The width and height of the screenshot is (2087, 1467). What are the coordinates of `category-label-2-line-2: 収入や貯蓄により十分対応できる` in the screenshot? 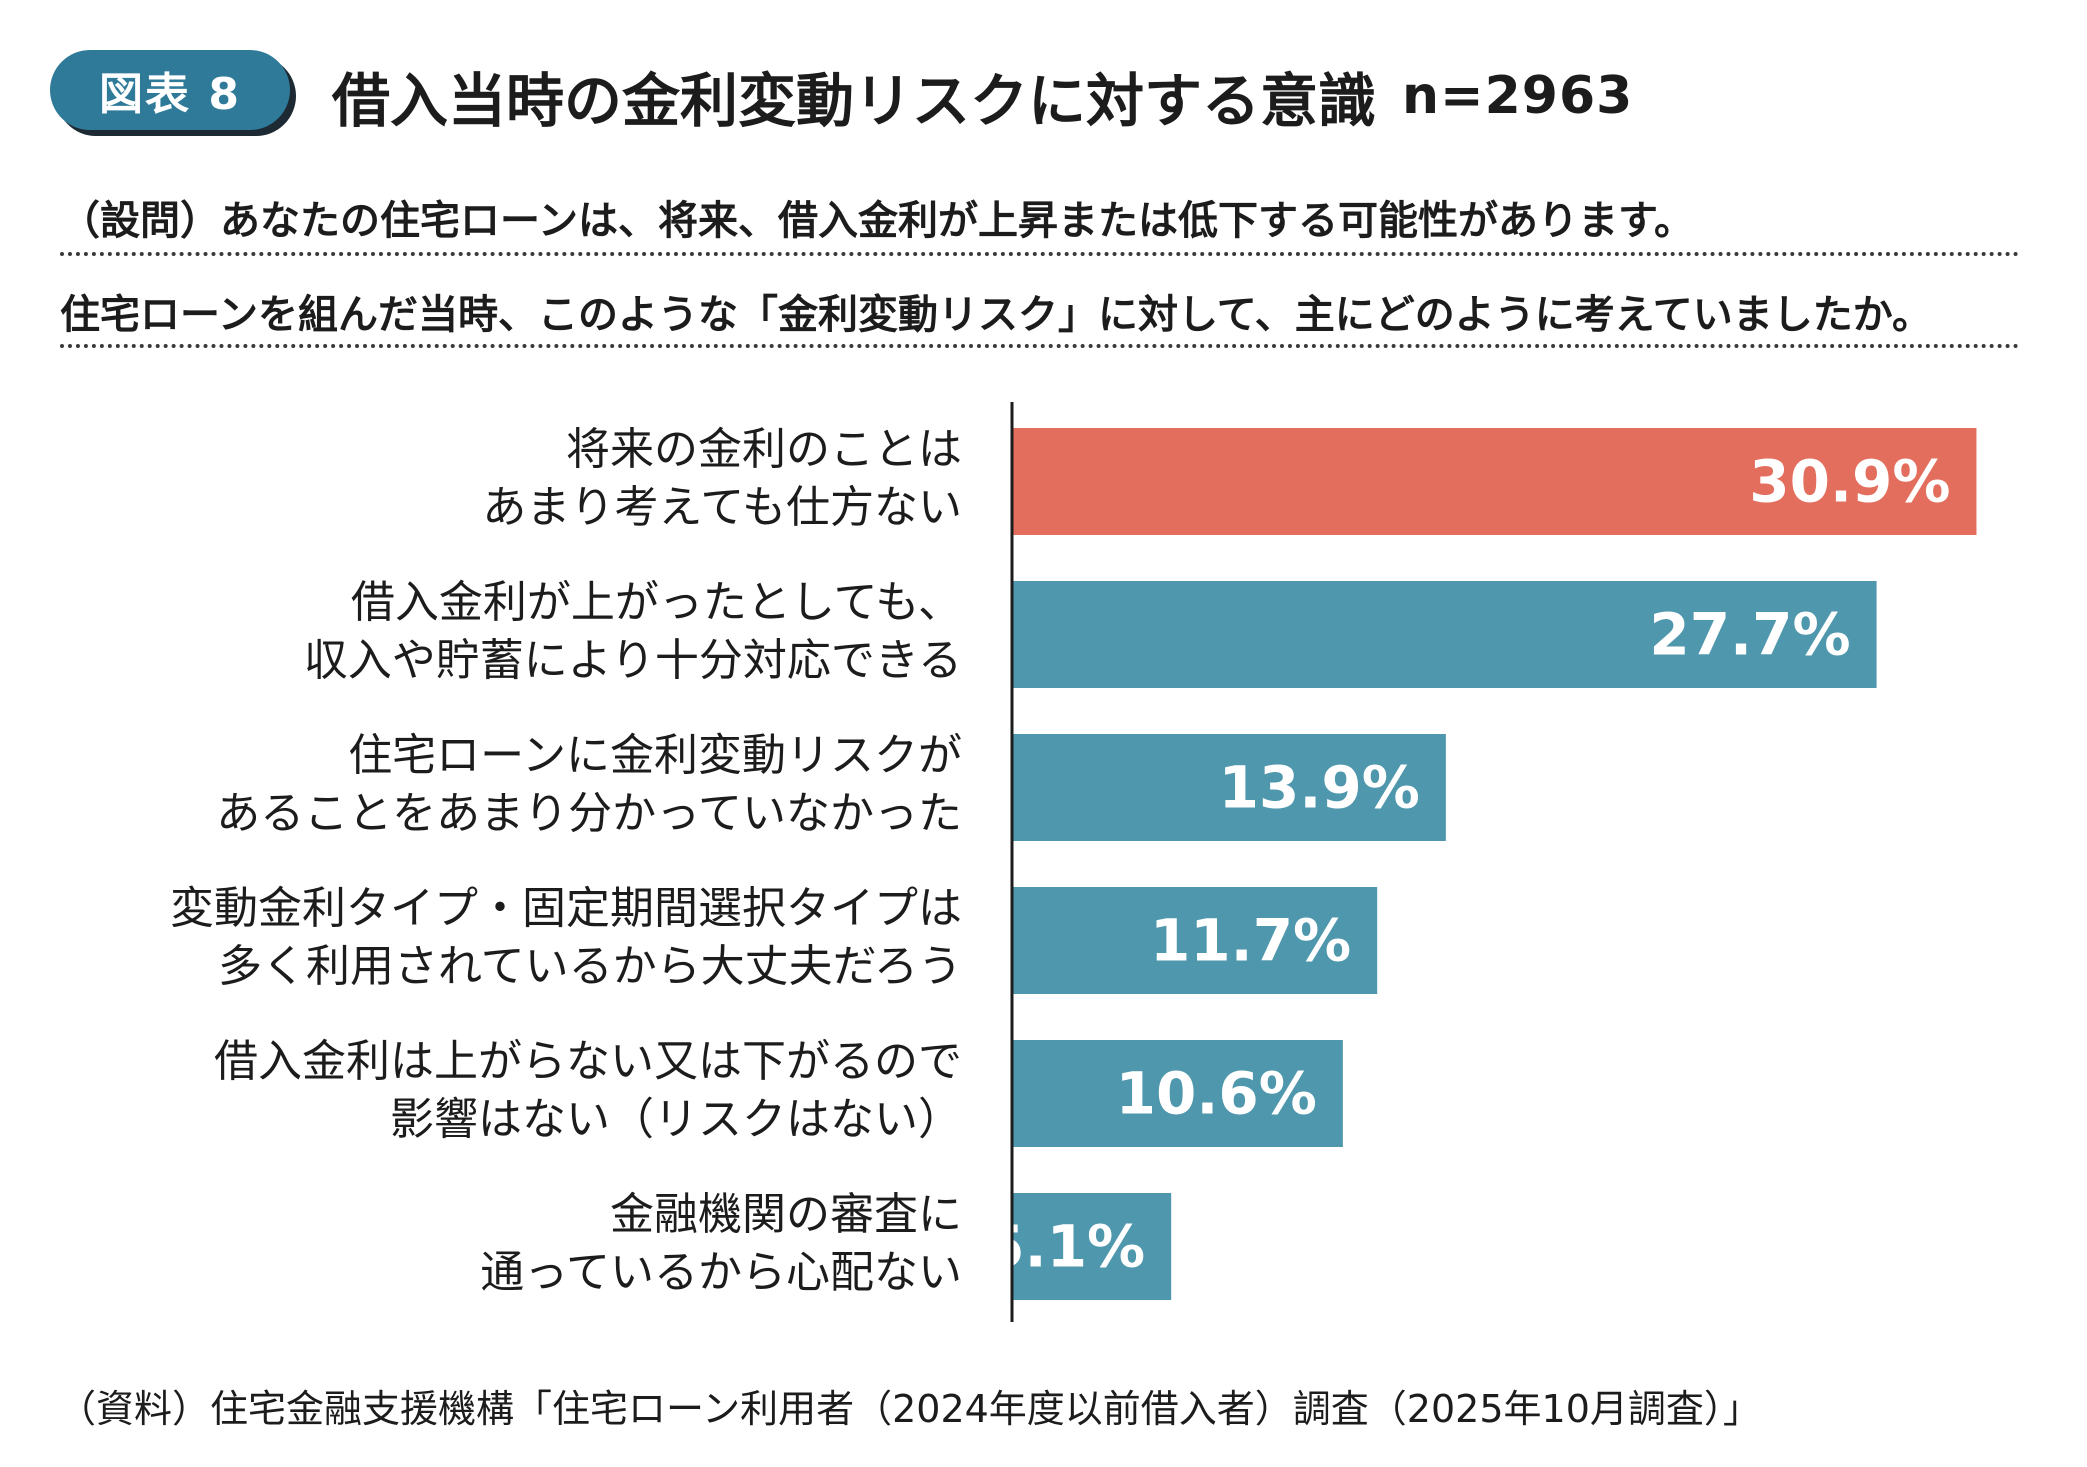 It's located at (633, 660).